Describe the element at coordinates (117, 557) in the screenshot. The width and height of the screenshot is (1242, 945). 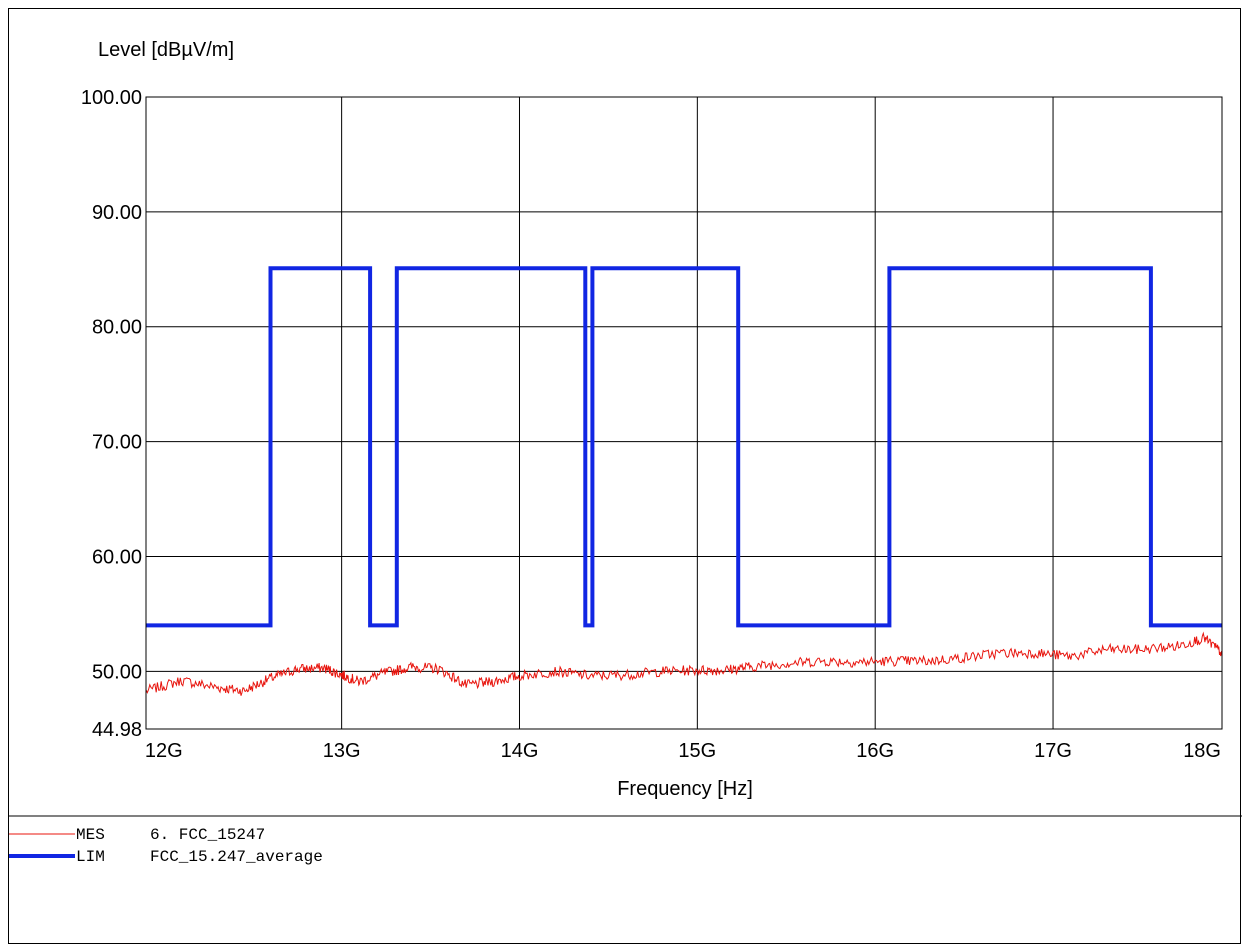
I see `y-tick-label: 60.00` at that location.